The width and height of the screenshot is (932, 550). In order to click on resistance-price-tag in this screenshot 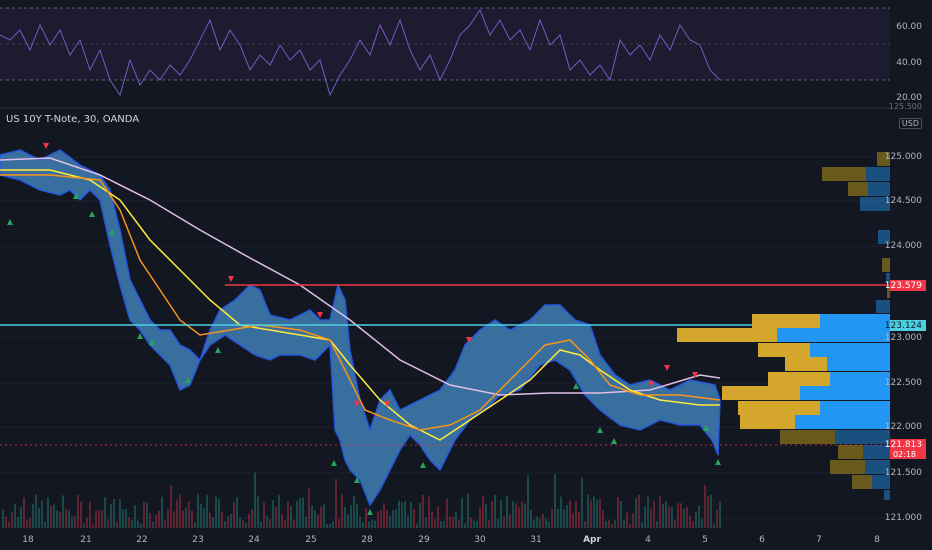, I will do `click(908, 285)`.